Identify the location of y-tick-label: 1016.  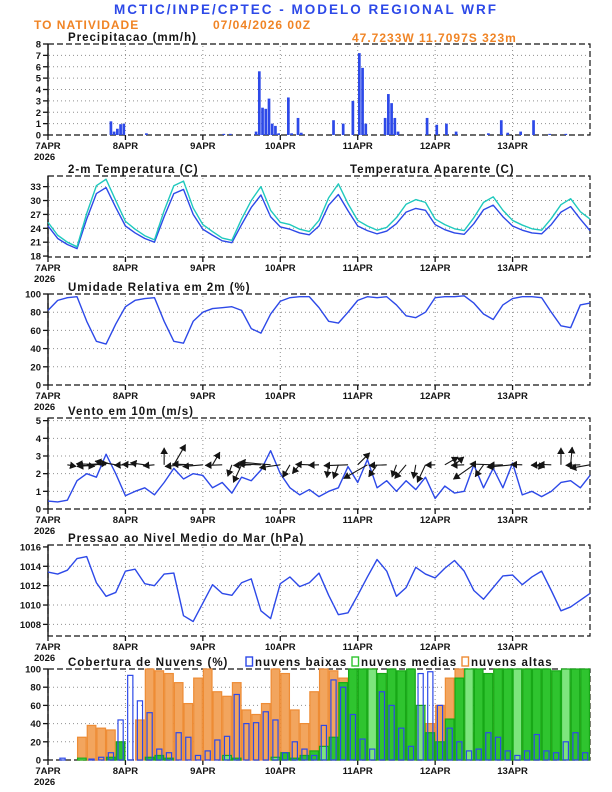
(30, 547).